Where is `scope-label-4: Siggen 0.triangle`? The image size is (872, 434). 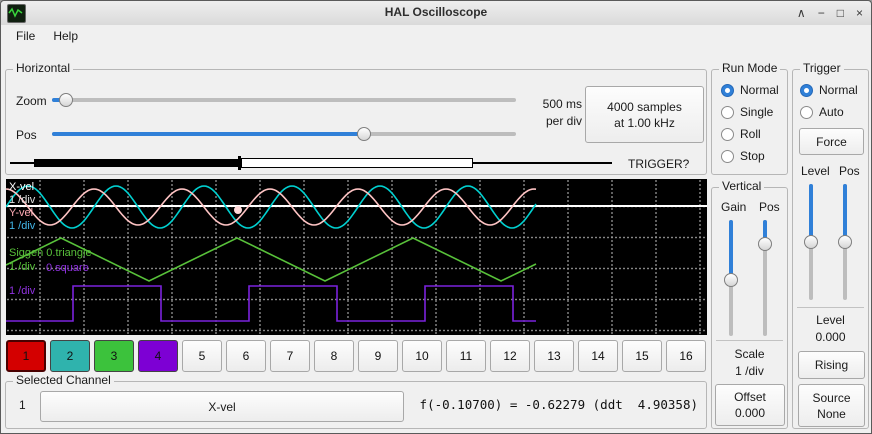
scope-label-4: Siggen 0.triangle is located at coordinates (50, 253).